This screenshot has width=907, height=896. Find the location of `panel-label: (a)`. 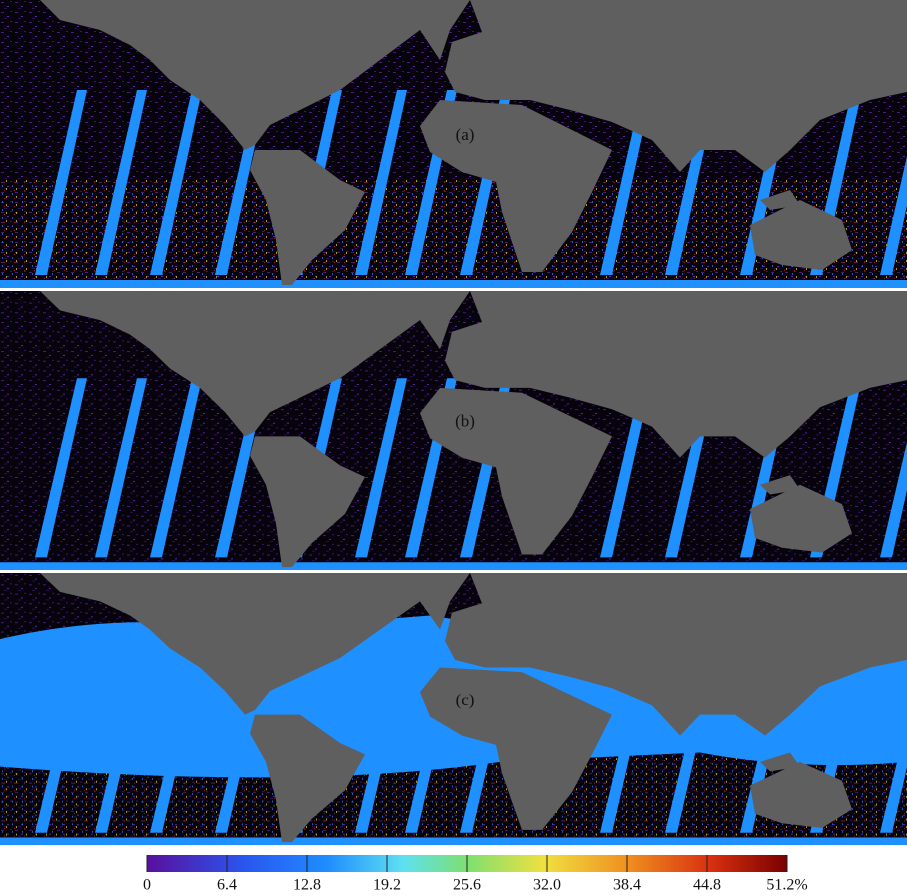

panel-label: (a) is located at coordinates (465, 134).